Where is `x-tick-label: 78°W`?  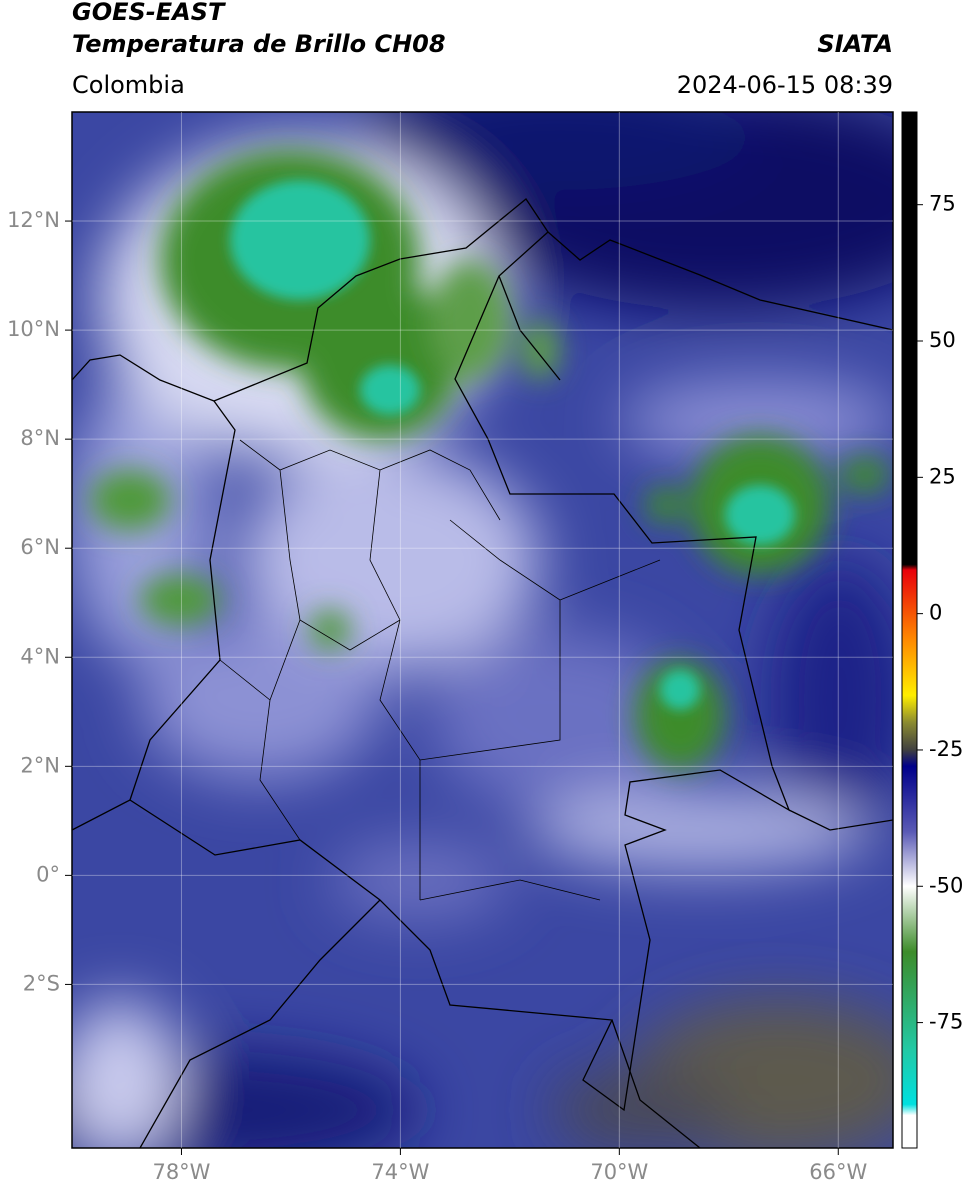 x-tick-label: 78°W is located at coordinates (181, 1172).